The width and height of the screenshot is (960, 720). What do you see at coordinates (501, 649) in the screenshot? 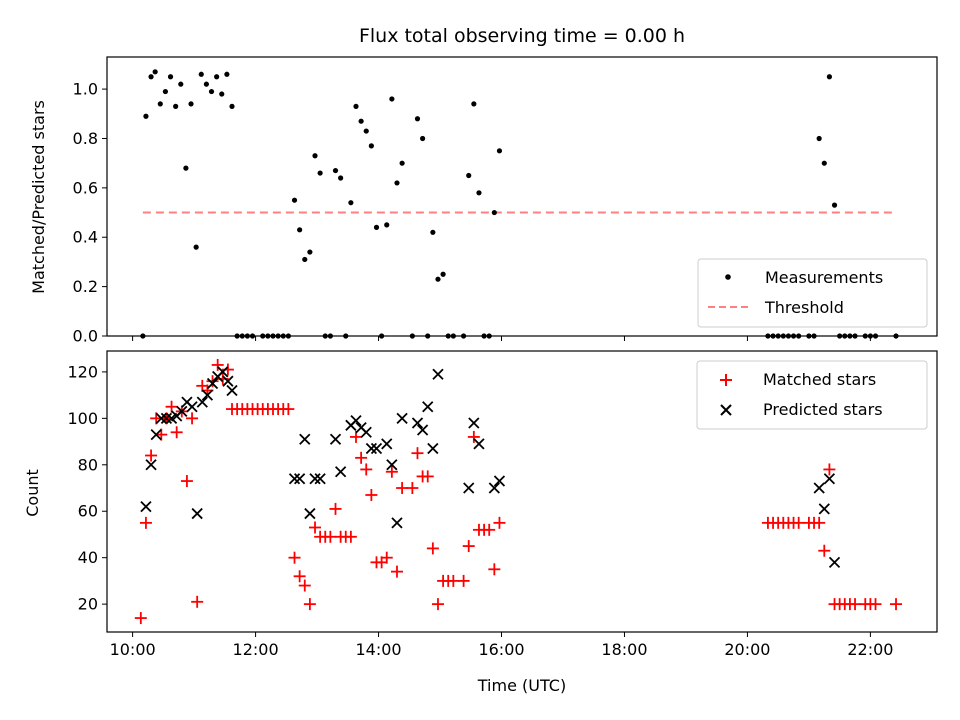
I see `bottom-x-tick-label: 16:00` at bounding box center [501, 649].